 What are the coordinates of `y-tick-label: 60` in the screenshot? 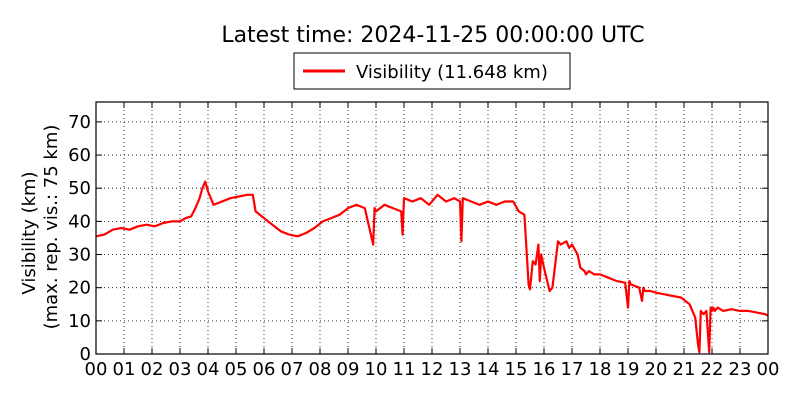 It's located at (79, 155).